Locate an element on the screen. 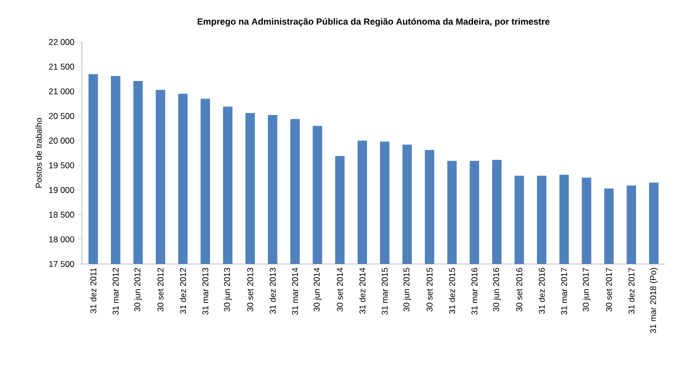  x-tick-label: 30 jun 2012 is located at coordinates (138, 290).